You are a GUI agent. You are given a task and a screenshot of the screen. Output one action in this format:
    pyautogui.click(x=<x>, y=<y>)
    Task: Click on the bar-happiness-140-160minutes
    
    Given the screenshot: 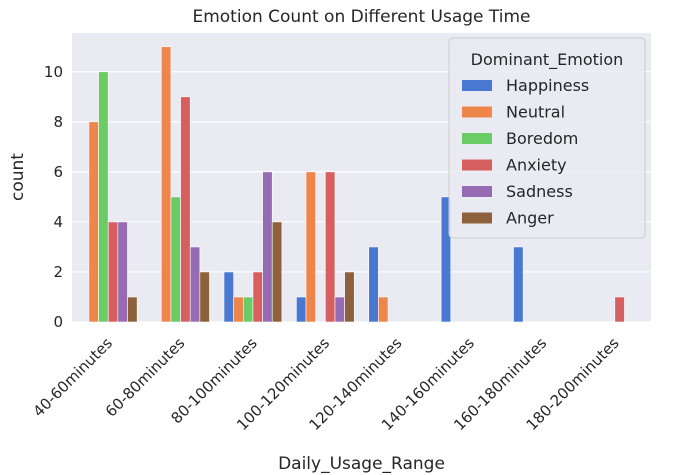 What is the action you would take?
    pyautogui.click(x=446, y=259)
    